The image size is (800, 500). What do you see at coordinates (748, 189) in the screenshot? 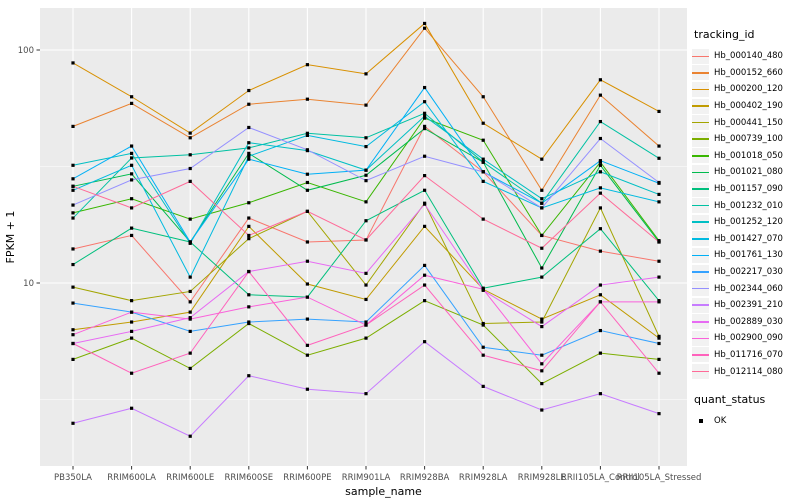
I see `legend-item-label: Hb_001157_090` at bounding box center [748, 189].